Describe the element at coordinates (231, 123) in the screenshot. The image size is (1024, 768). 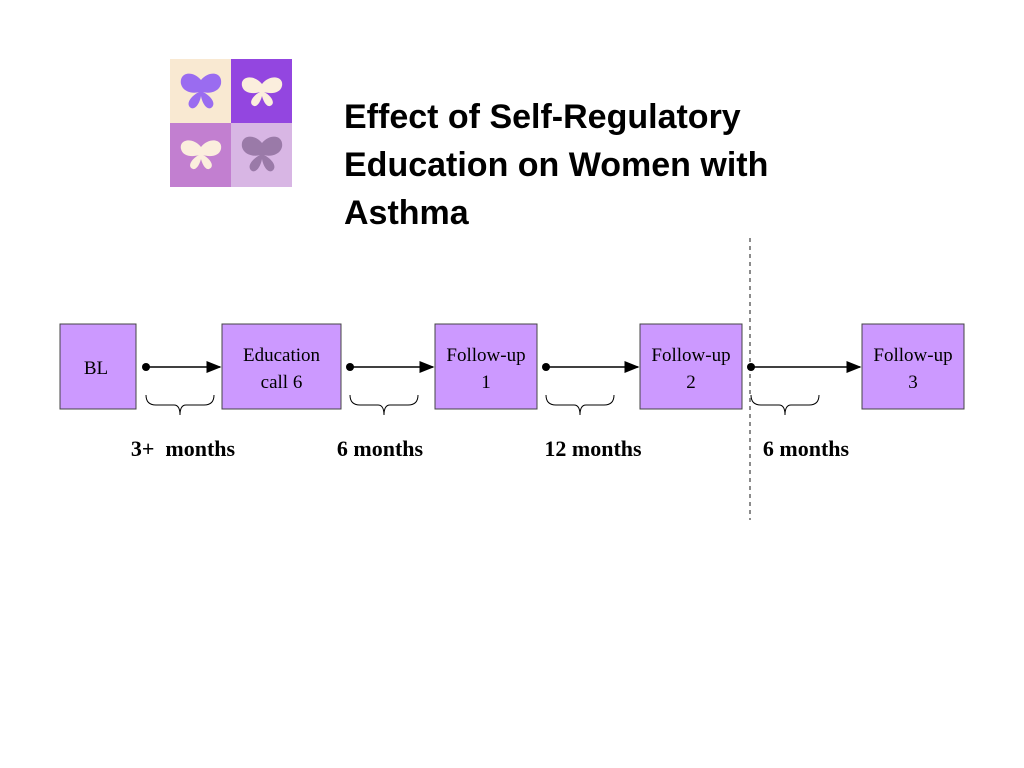
I see `logo` at that location.